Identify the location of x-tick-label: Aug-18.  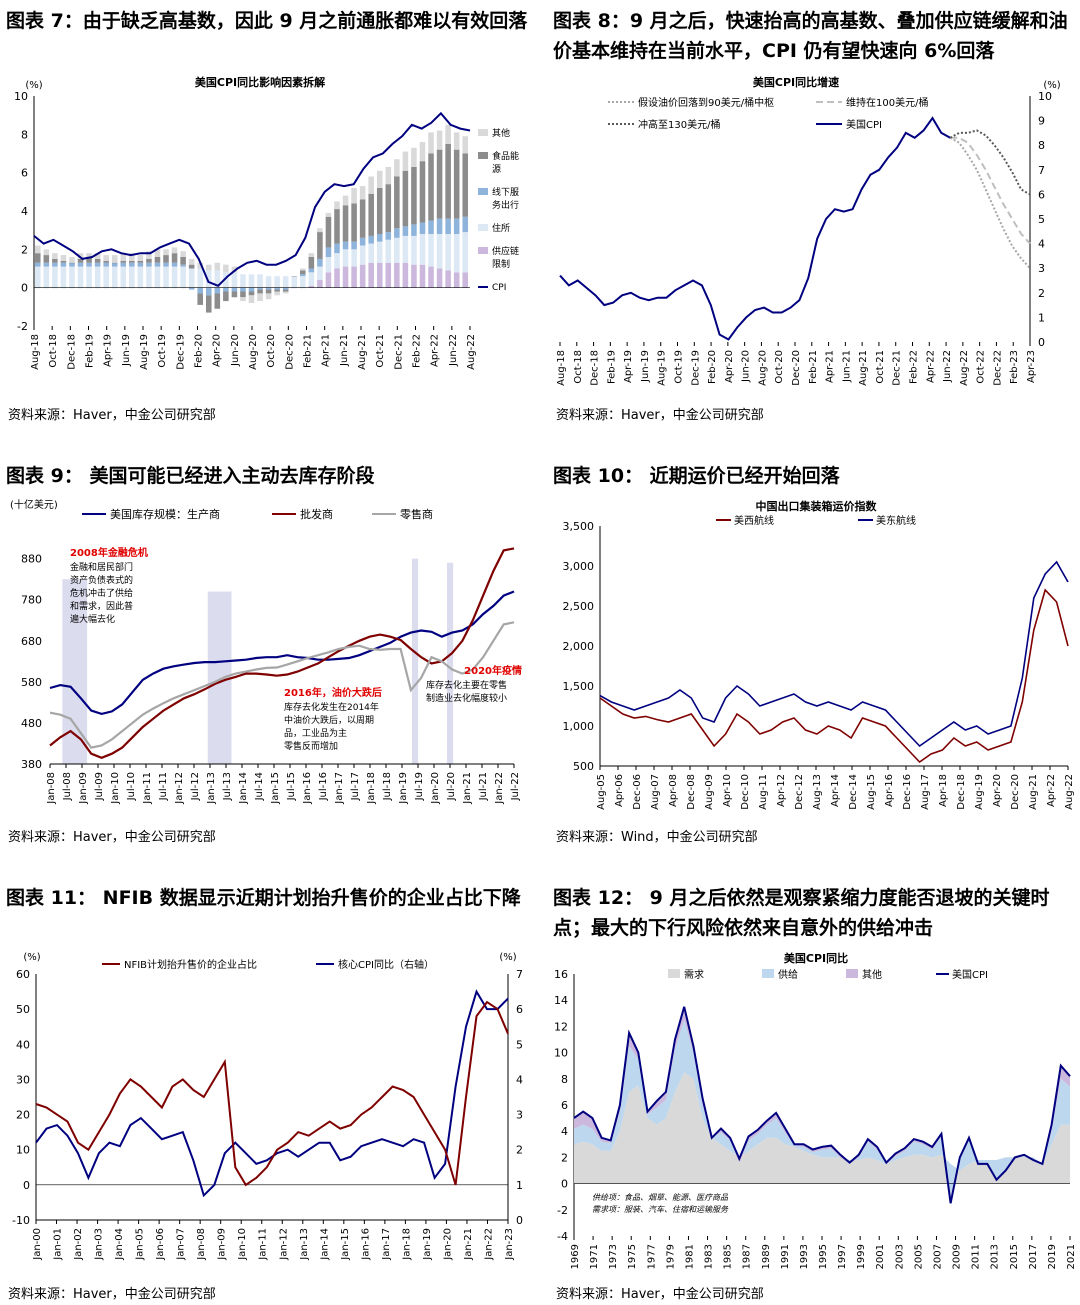
(35, 352).